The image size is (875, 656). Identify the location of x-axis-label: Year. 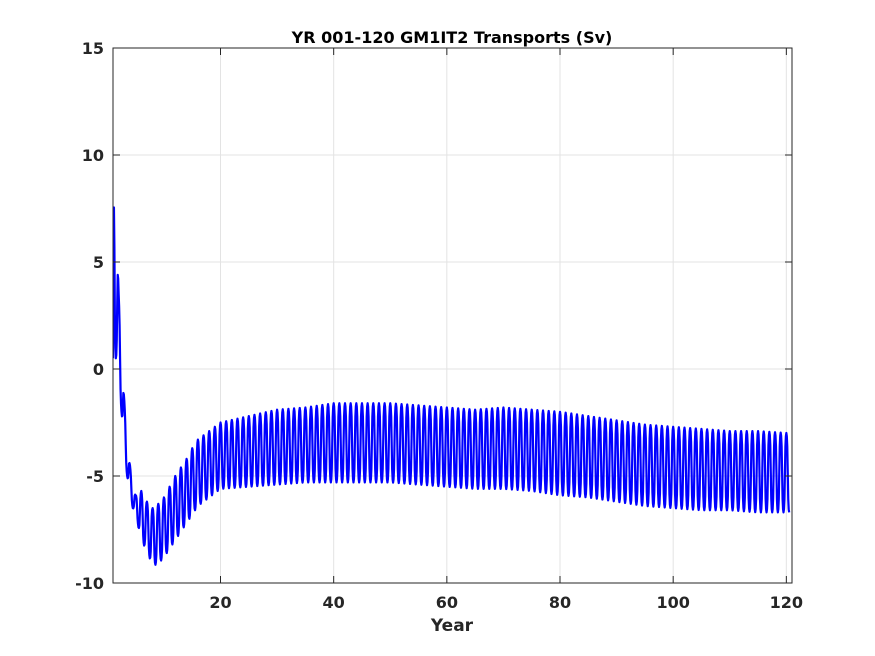
(452, 626).